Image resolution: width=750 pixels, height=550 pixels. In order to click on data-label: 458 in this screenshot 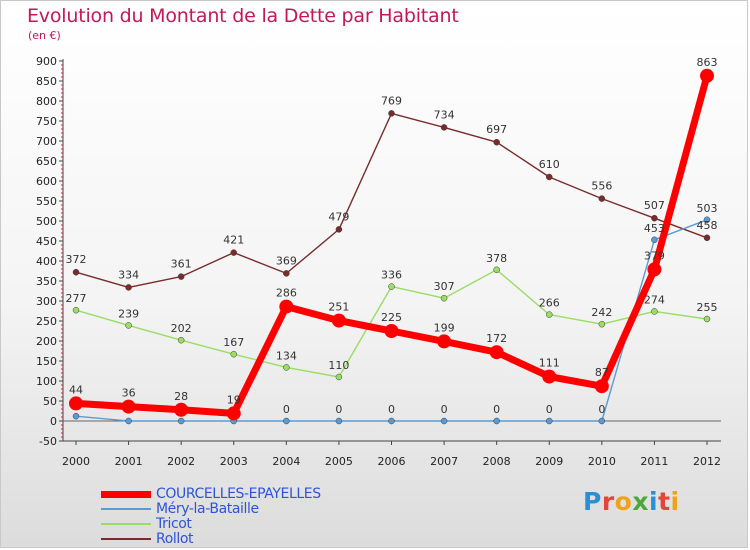, I will do `click(707, 225)`.